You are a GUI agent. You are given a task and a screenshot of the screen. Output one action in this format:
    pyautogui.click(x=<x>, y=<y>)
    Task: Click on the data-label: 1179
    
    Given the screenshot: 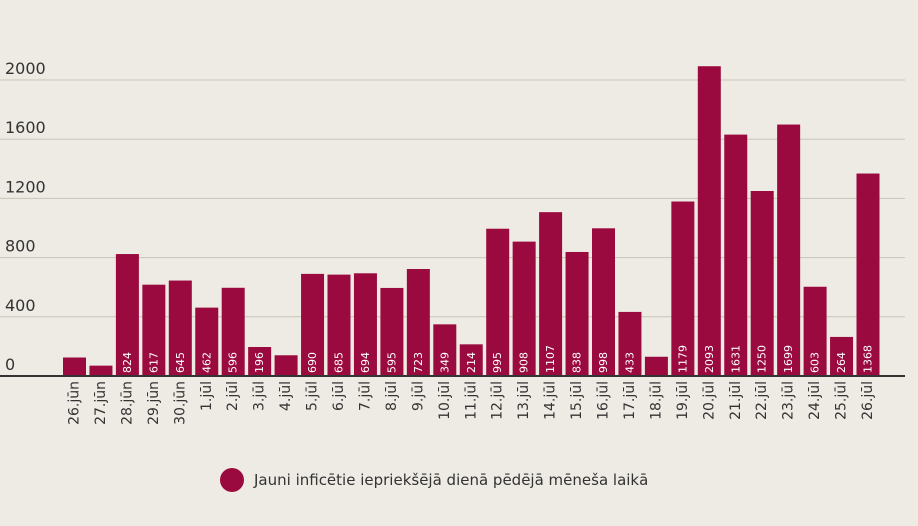 What is the action you would take?
    pyautogui.click(x=682, y=359)
    